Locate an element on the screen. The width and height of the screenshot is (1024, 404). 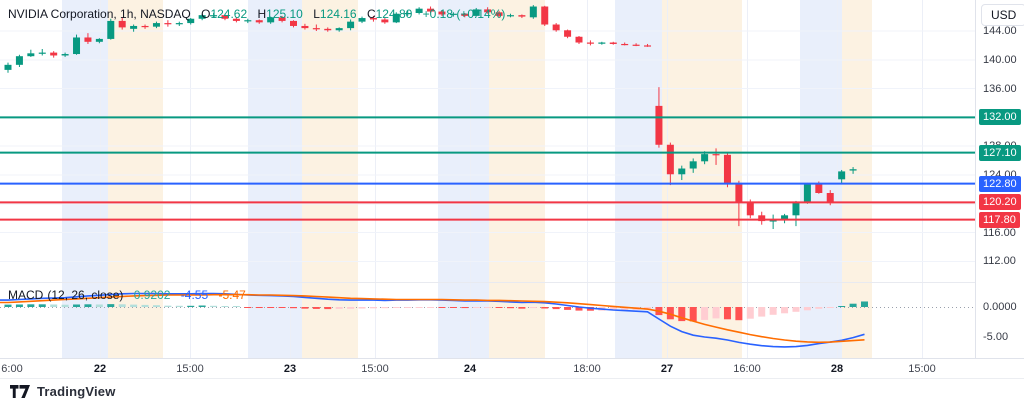
time-tick-label: 6:00 is located at coordinates (12, 369).